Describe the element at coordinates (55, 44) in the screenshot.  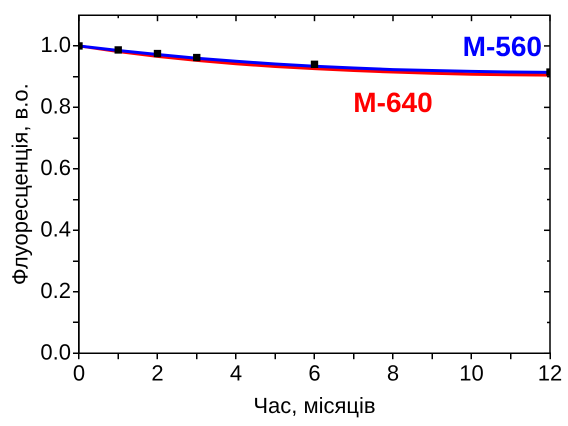
I see `y-tick-label: 1.0` at that location.